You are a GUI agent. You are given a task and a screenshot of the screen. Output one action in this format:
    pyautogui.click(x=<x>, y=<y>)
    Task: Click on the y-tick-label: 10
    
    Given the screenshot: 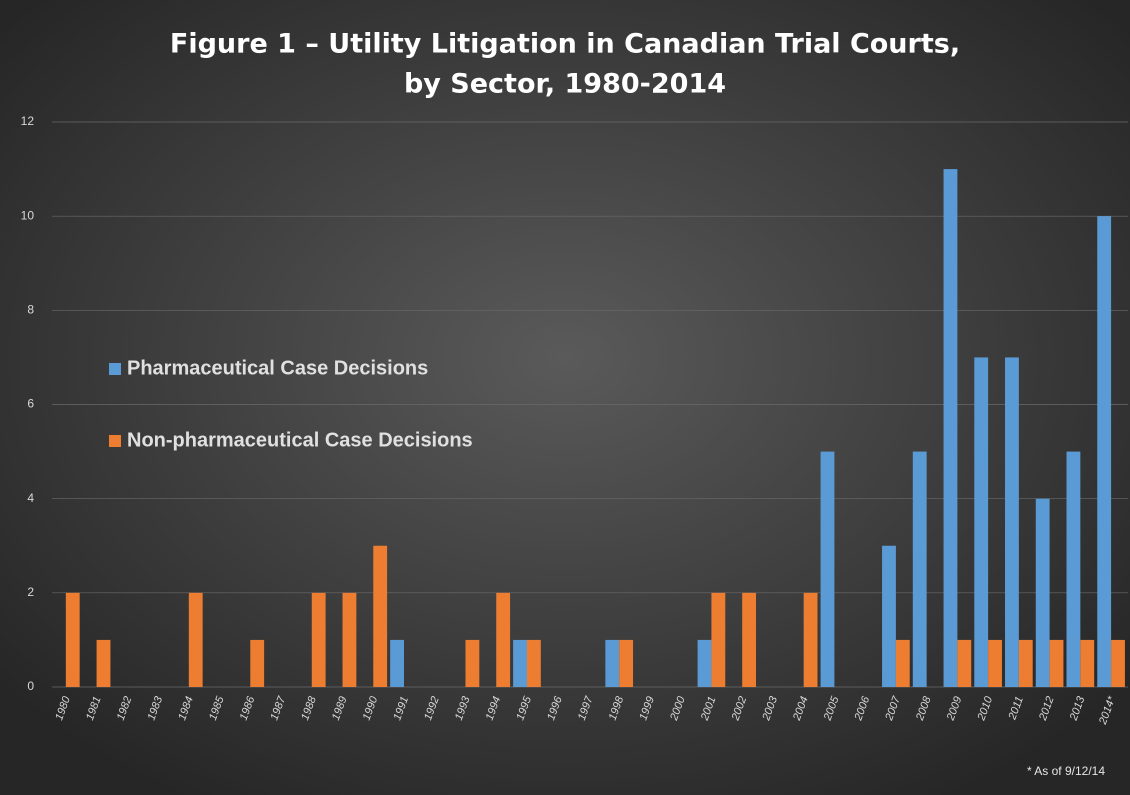 What is the action you would take?
    pyautogui.click(x=28, y=215)
    